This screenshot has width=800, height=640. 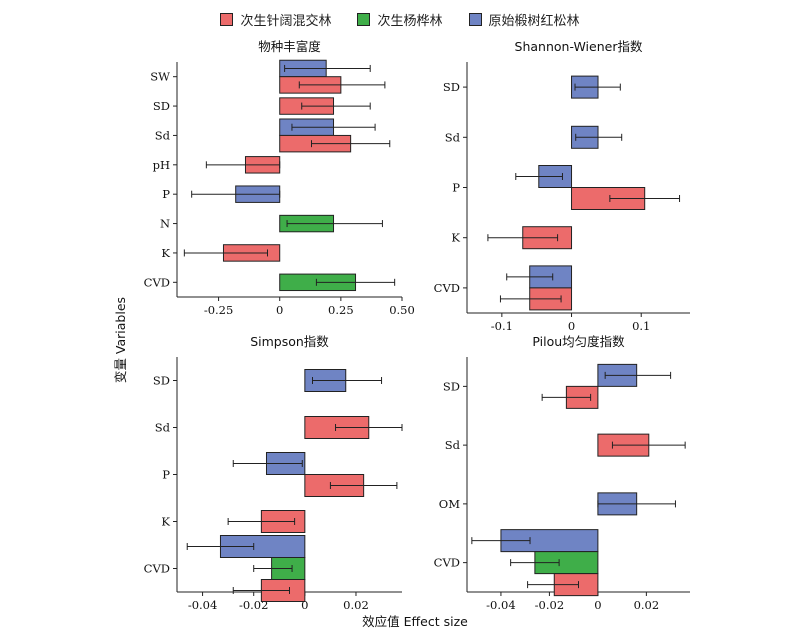 What do you see at coordinates (160, 77) in the screenshot?
I see `y-tick-label: SW` at bounding box center [160, 77].